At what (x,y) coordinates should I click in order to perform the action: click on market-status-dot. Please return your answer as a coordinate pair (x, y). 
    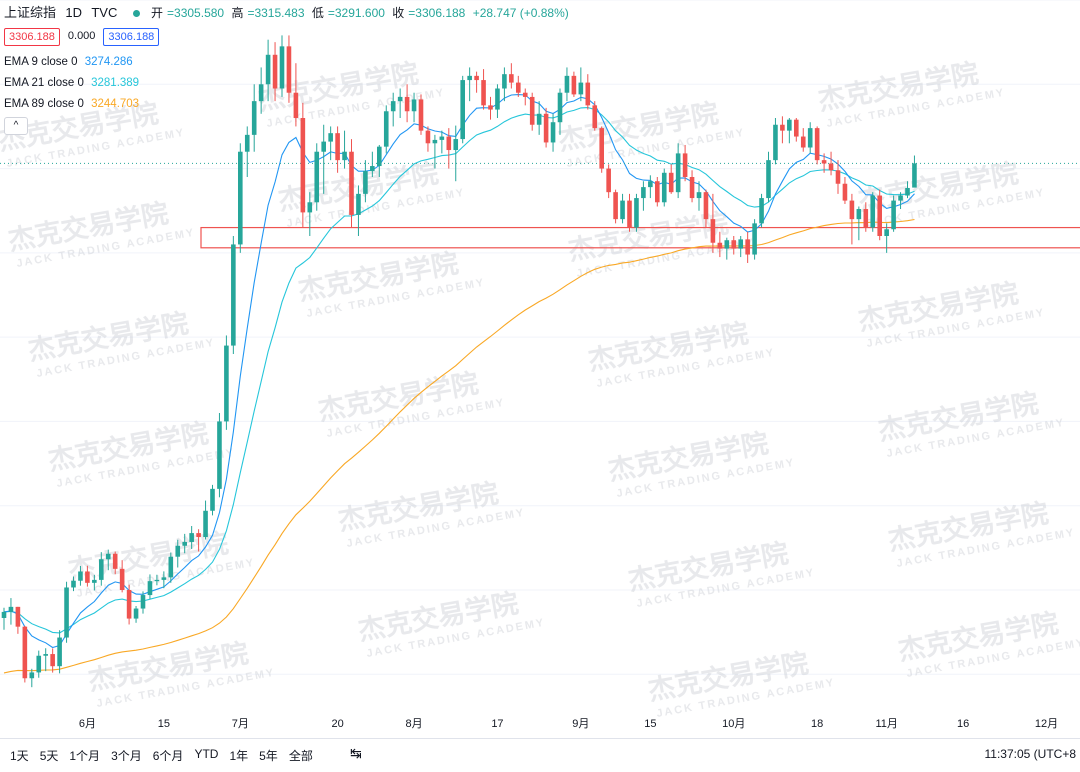
    Looking at the image, I should click on (136, 13).